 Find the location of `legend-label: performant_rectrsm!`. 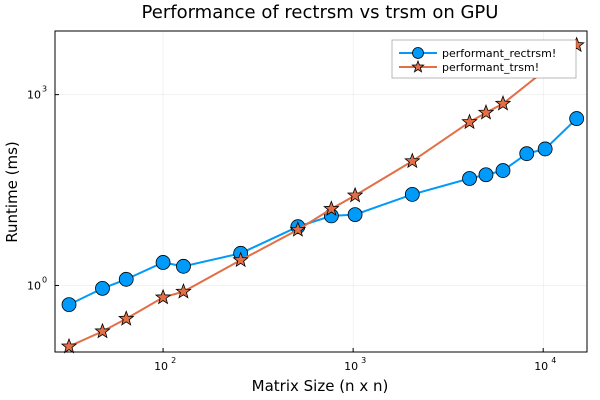

legend-label: performant_rectrsm! is located at coordinates (499, 53).